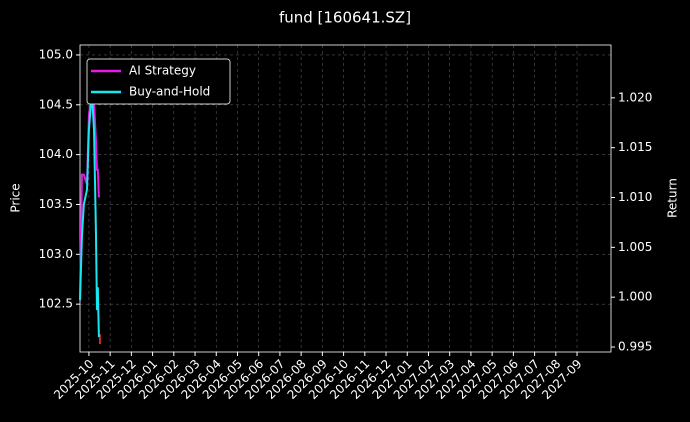 The height and width of the screenshot is (422, 690). What do you see at coordinates (635, 347) in the screenshot?
I see `y2-tick-label: 0.995` at bounding box center [635, 347].